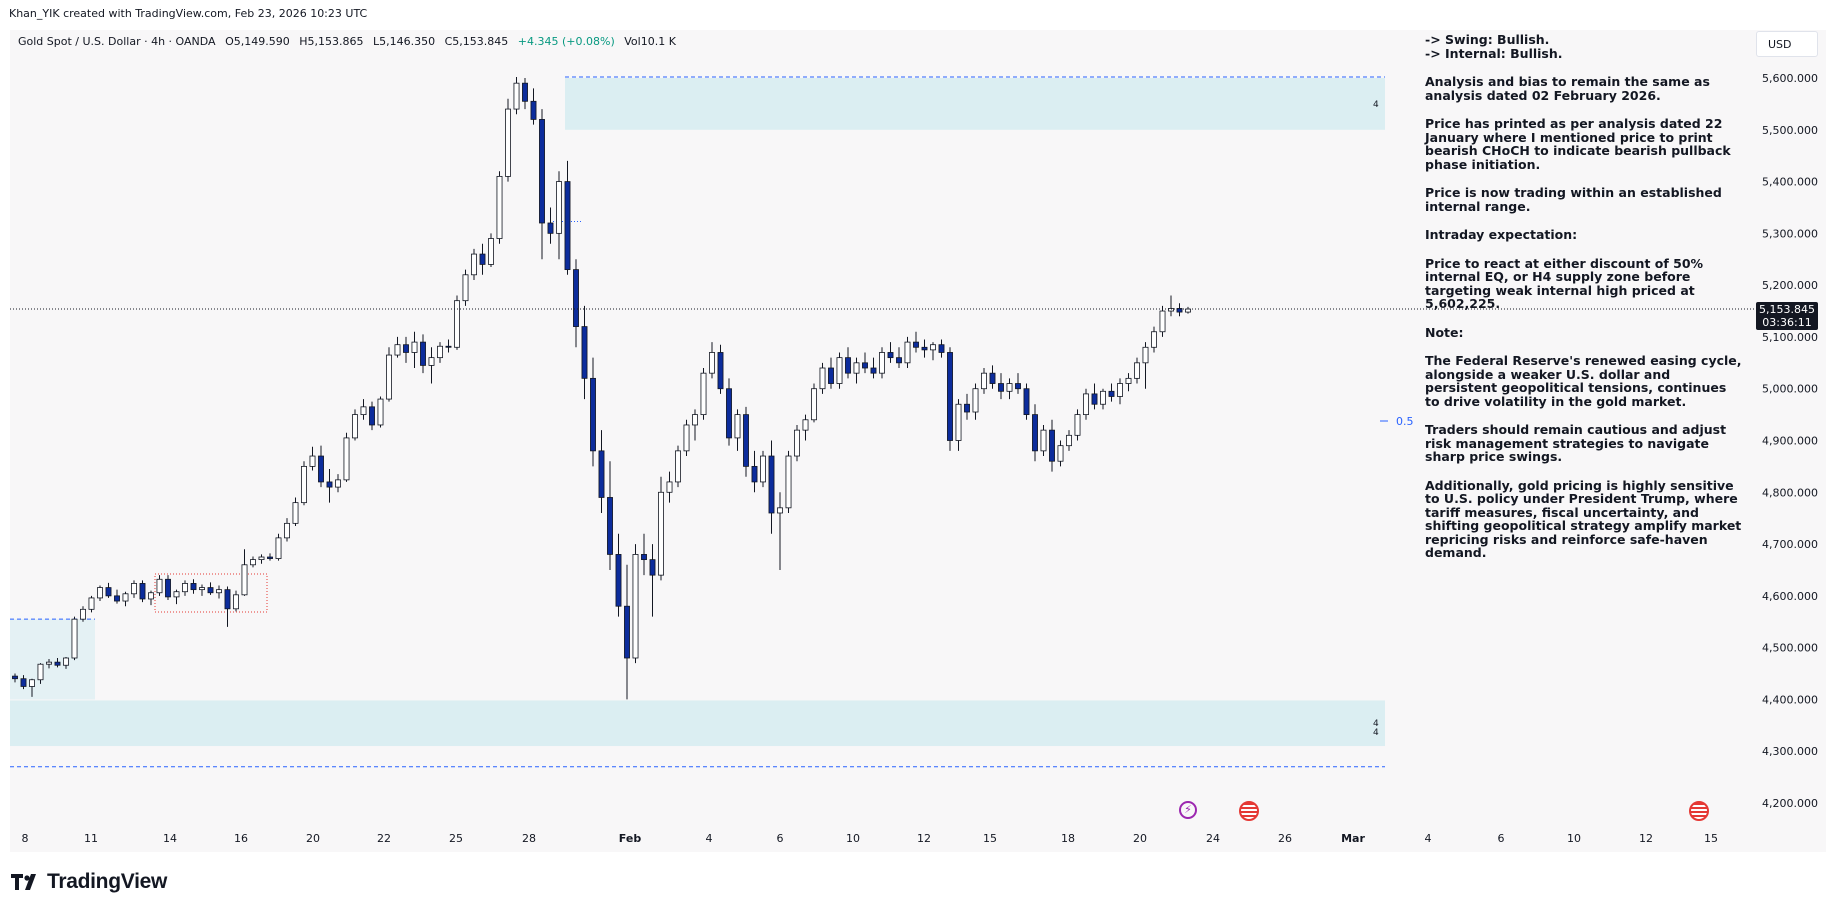 The width and height of the screenshot is (1835, 913). What do you see at coordinates (1790, 441) in the screenshot?
I see `y-tick-label: 4,900.000` at bounding box center [1790, 441].